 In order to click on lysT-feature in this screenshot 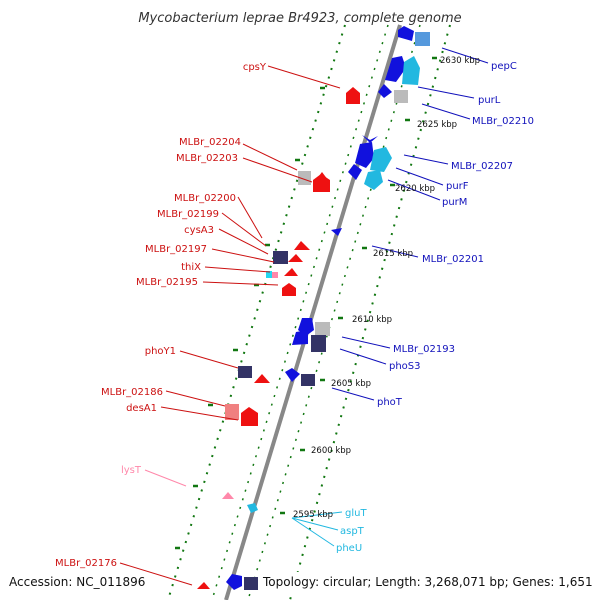, I will do `click(228, 495)`.